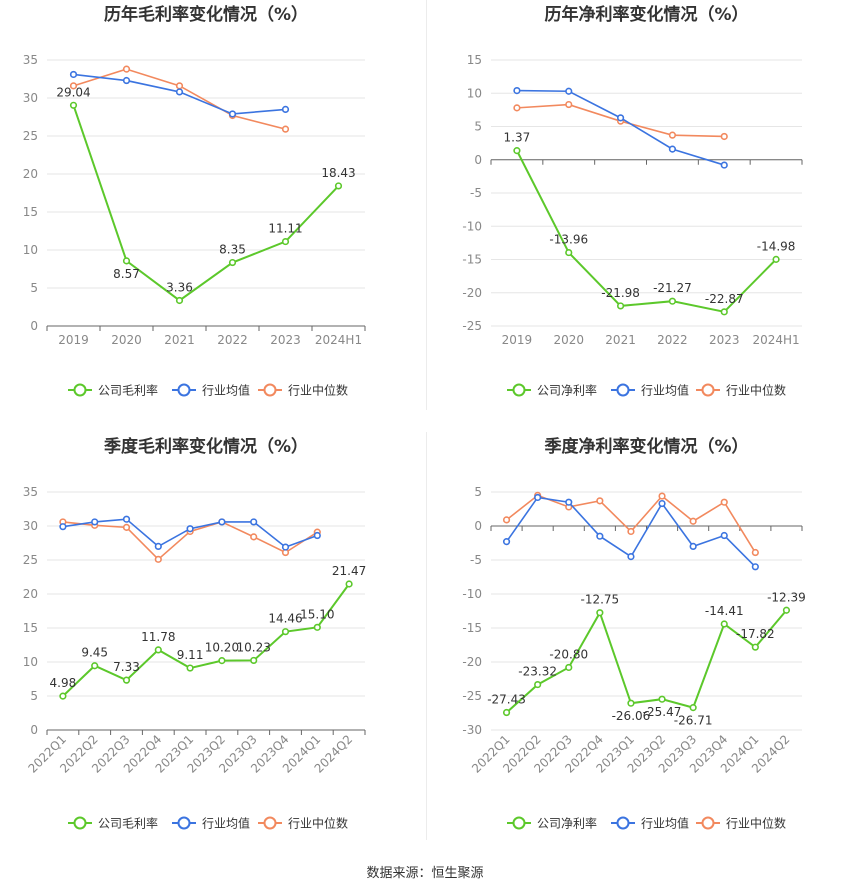 This screenshot has width=850, height=891. Describe the element at coordinates (426, 636) in the screenshot. I see `column-divider-bottom` at that location.